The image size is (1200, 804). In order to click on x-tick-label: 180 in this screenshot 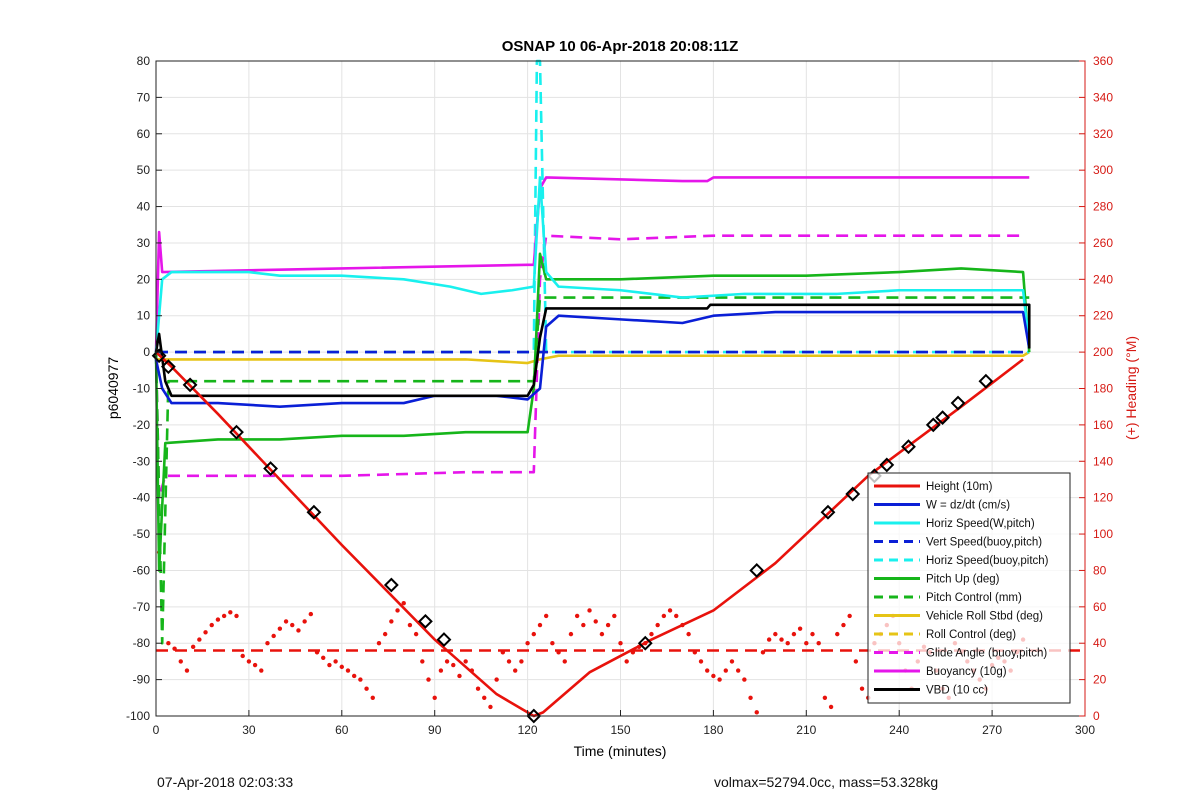, I will do `click(713, 730)`.